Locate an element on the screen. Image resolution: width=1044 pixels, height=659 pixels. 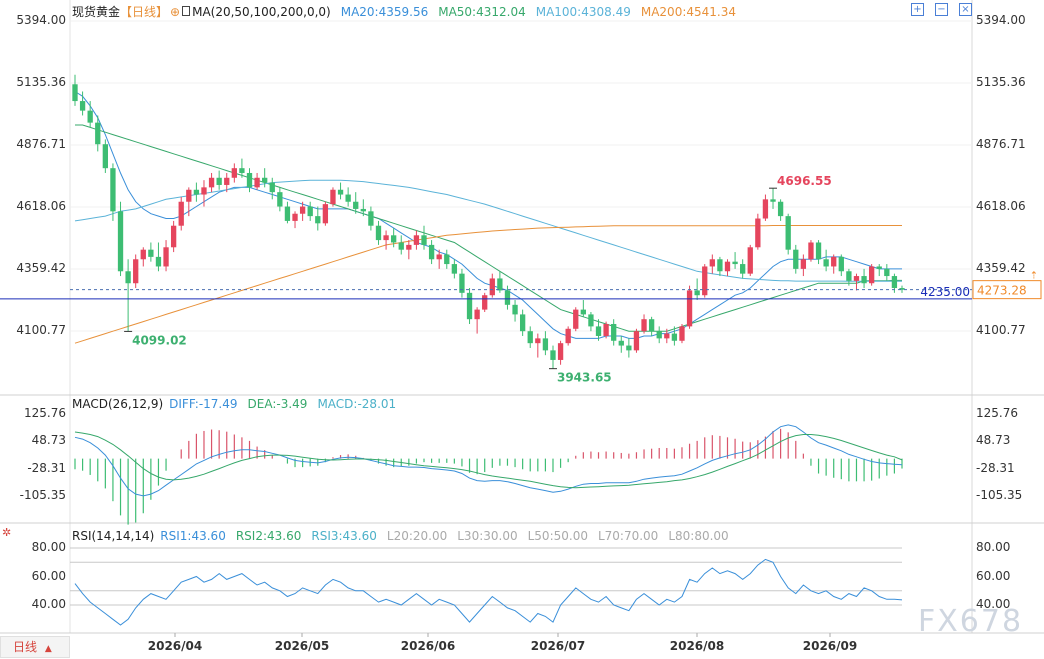
price-axis-label-right: 4100.77 is located at coordinates (1001, 330).